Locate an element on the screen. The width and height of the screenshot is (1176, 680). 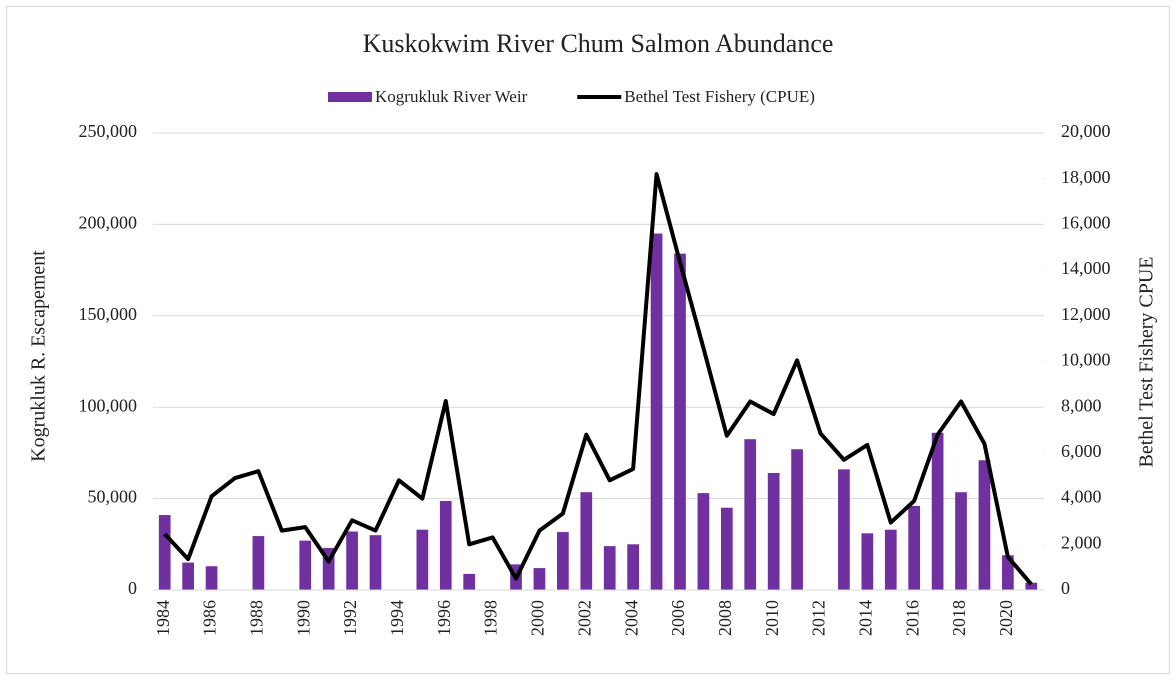
y-tick-label: 50,000 is located at coordinates (113, 497).